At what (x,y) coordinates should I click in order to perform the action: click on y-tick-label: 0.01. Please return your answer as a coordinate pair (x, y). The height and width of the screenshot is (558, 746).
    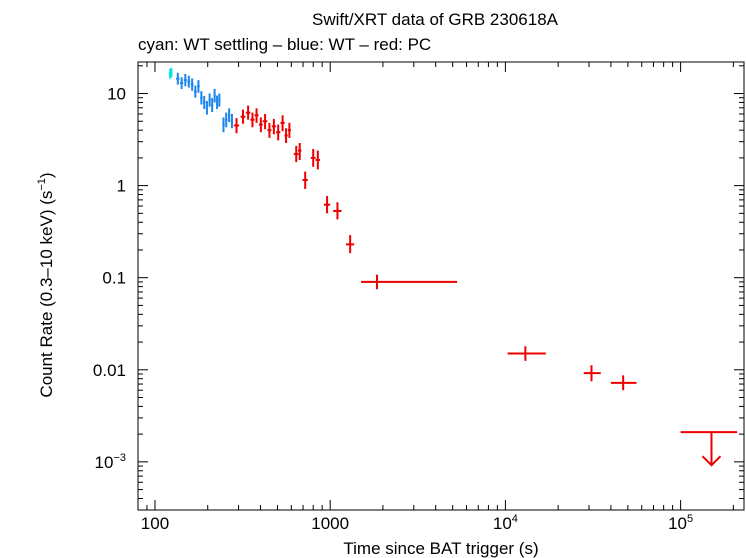
    Looking at the image, I should click on (109, 370).